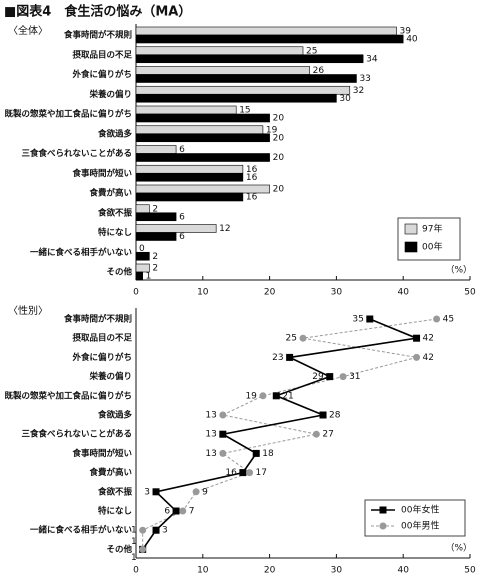 This screenshot has width=500, height=584. What do you see at coordinates (420, 510) in the screenshot?
I see `legend-label: 00年女性` at bounding box center [420, 510].